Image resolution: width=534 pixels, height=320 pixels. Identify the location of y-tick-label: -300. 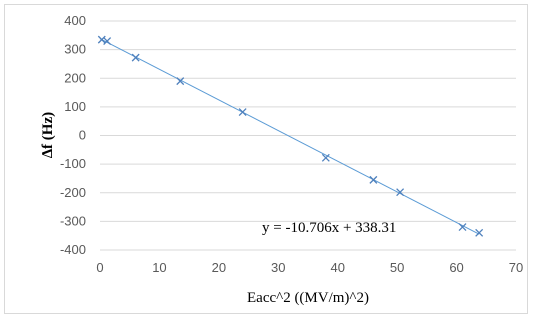
(73, 220).